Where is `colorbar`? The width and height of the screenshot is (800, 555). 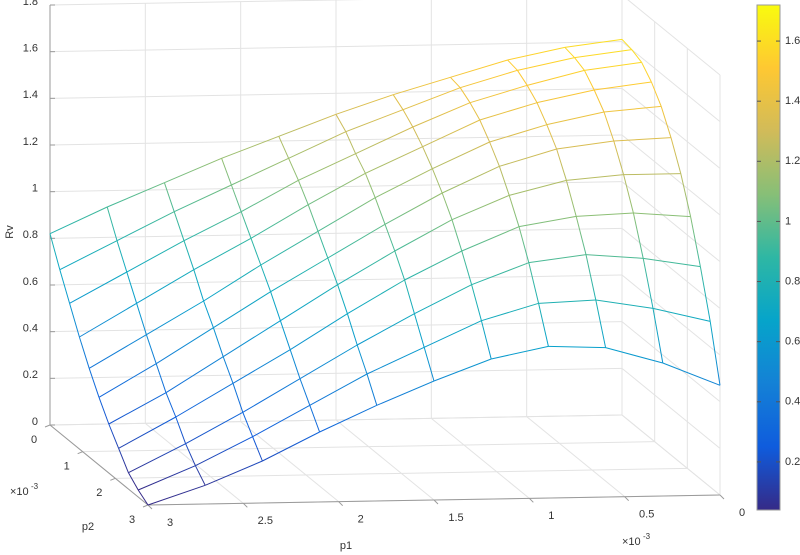
colorbar is located at coordinates (768, 257).